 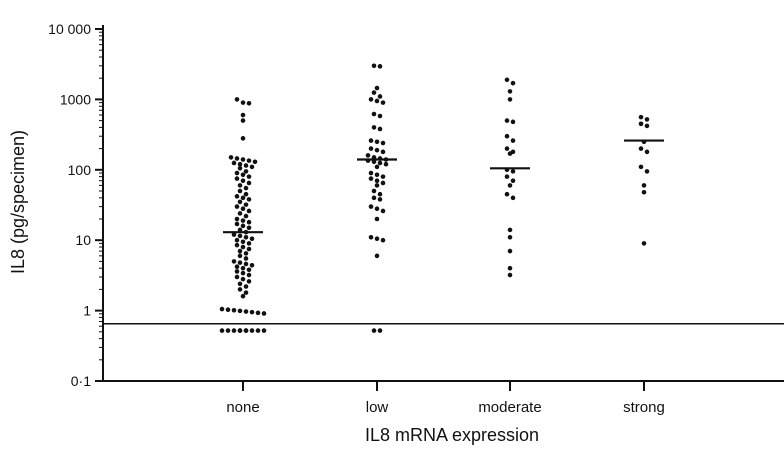 What do you see at coordinates (83, 240) in the screenshot?
I see `y-tick-label: 10` at bounding box center [83, 240].